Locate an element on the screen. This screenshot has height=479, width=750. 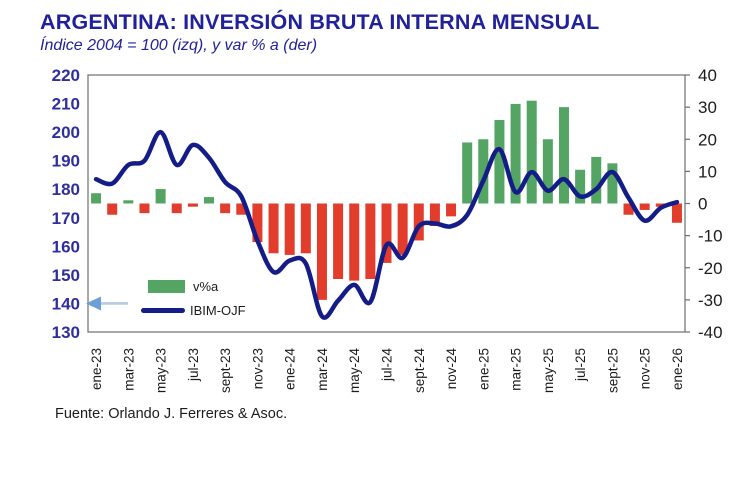
x-axis-tick-label: may-24 is located at coordinates (354, 371).